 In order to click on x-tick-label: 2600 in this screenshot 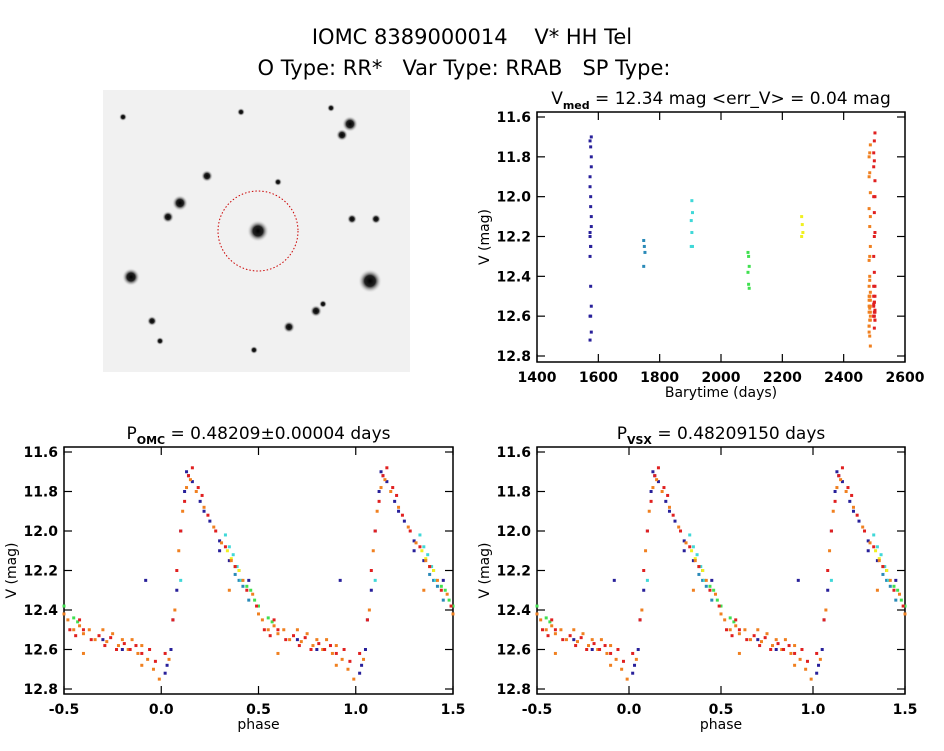, I will do `click(905, 378)`.